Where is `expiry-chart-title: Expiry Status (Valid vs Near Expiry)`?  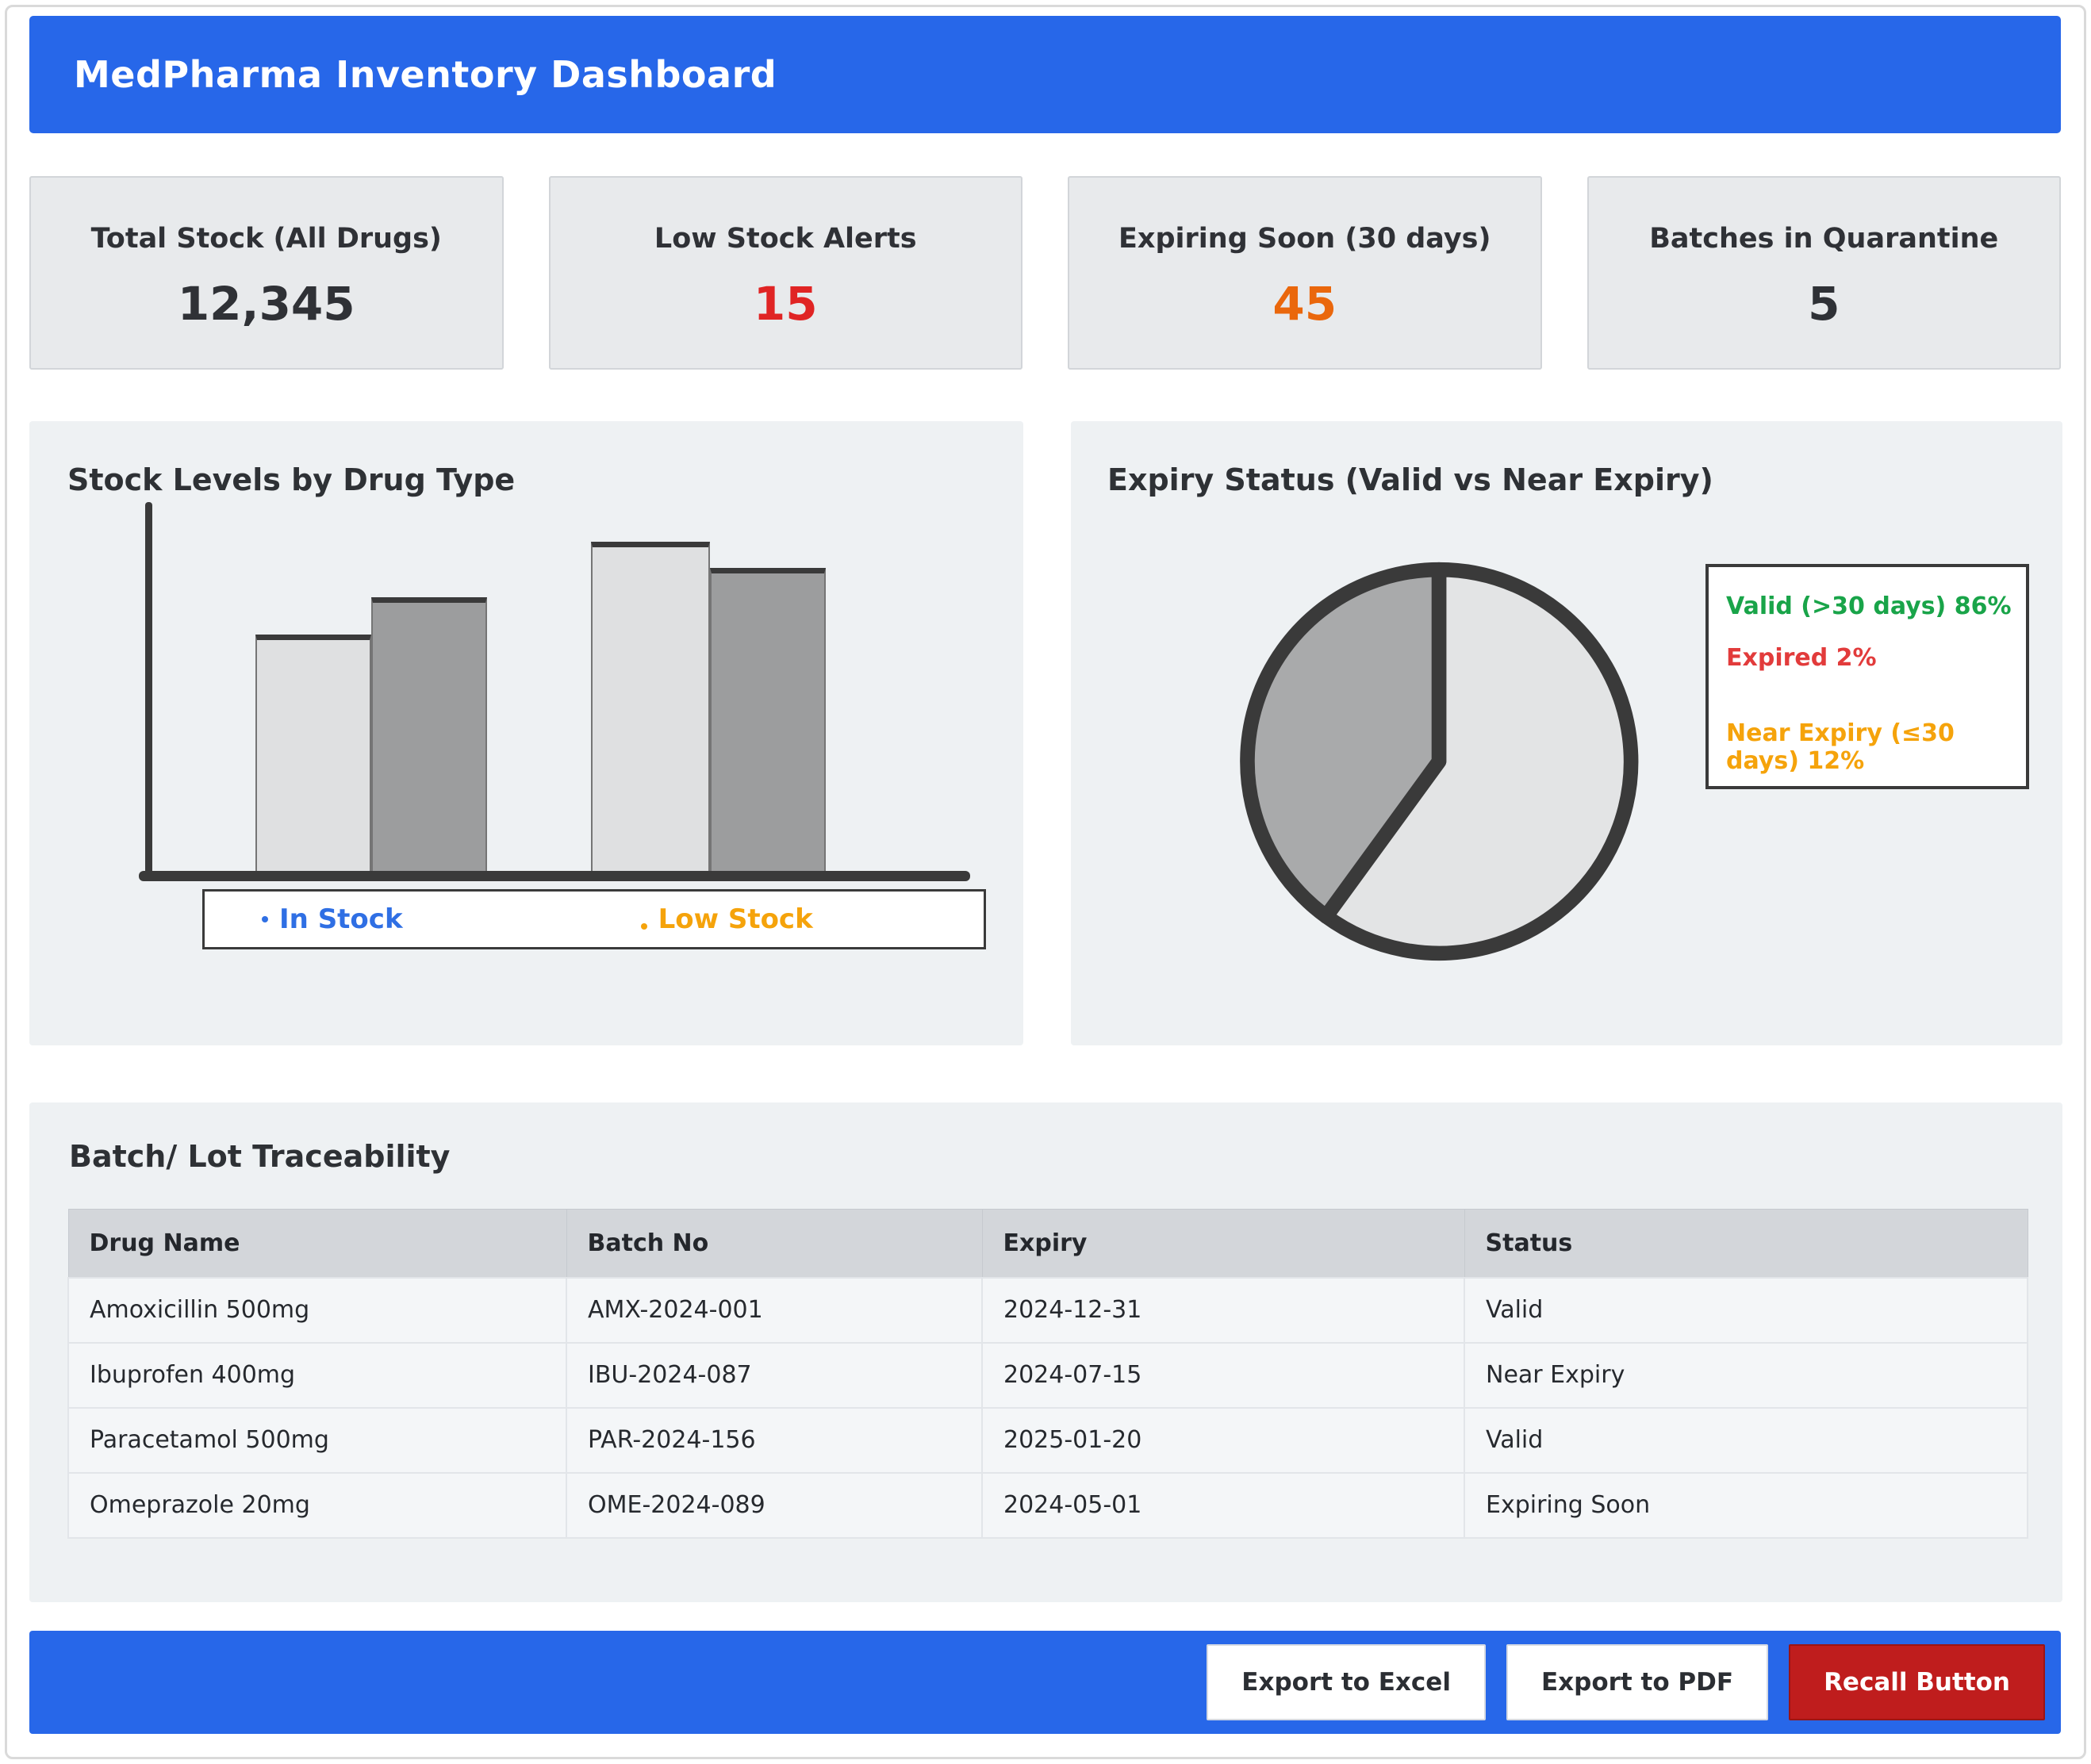 expiry-chart-title: Expiry Status (Valid vs Near Expiry) is located at coordinates (1410, 479).